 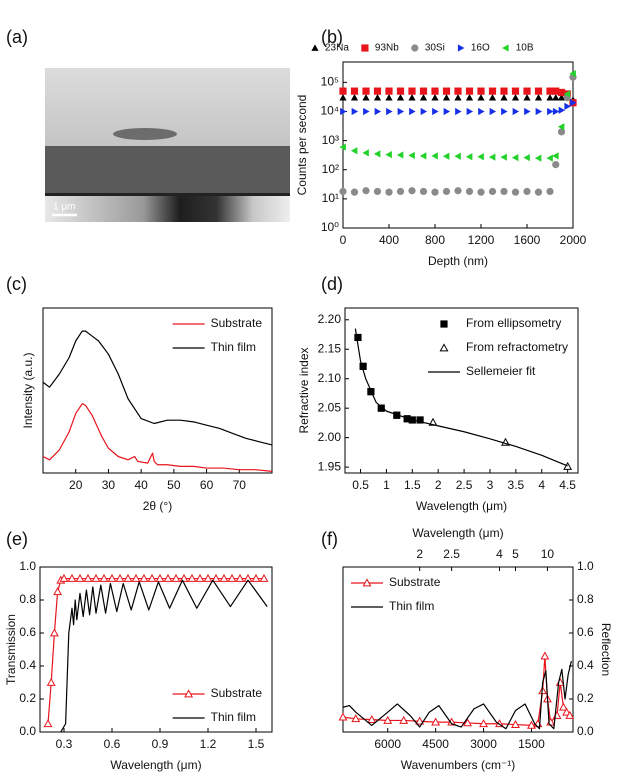 I want to click on x2-tick-label: 2, so click(x=419, y=554).